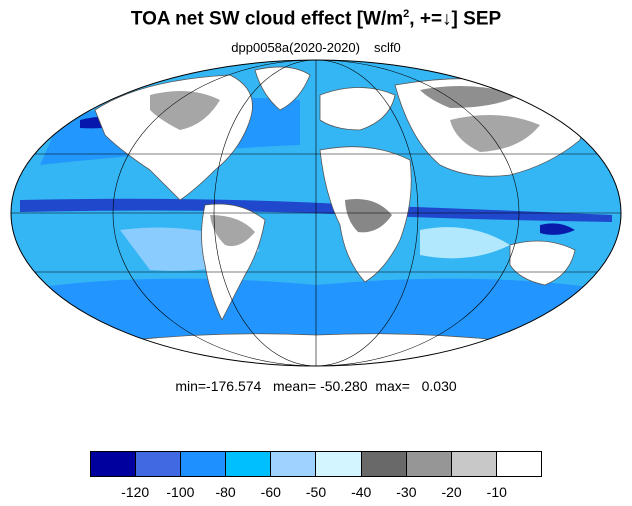 The width and height of the screenshot is (632, 506). I want to click on colorbar-tick-label: -30, so click(406, 492).